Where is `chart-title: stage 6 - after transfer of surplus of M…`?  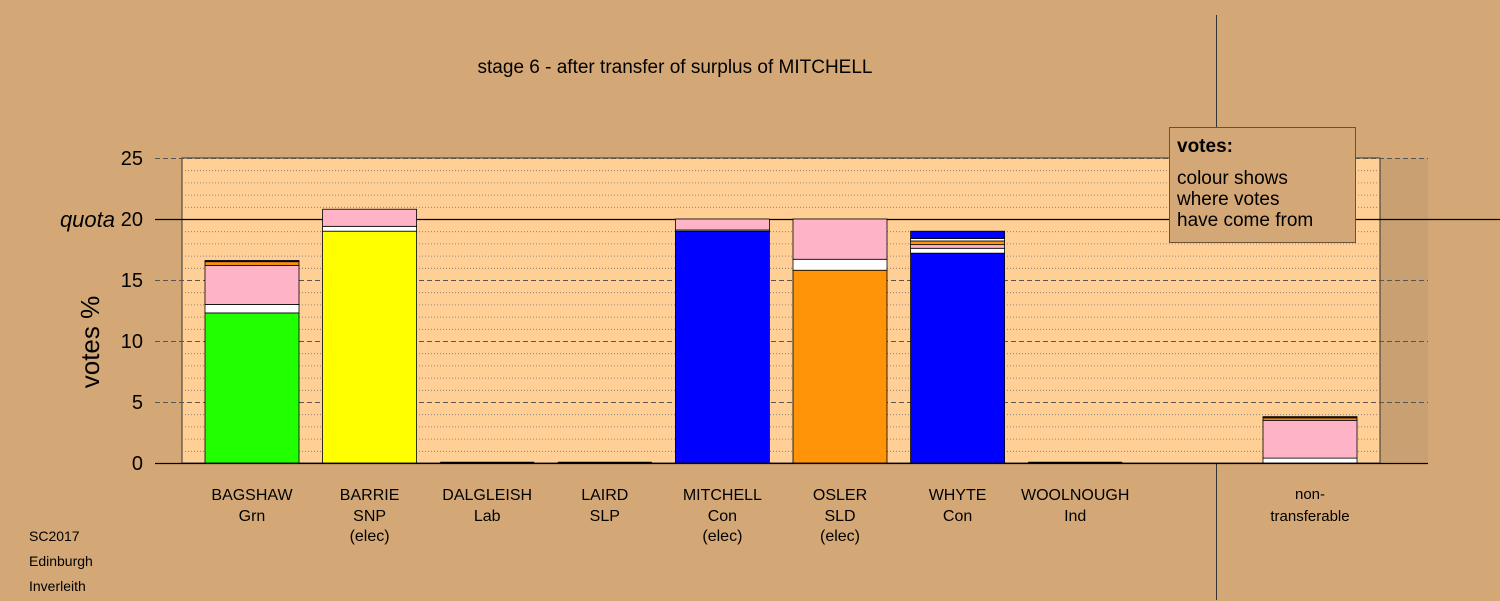
chart-title: stage 6 - after transfer of surplus of M… is located at coordinates (675, 67).